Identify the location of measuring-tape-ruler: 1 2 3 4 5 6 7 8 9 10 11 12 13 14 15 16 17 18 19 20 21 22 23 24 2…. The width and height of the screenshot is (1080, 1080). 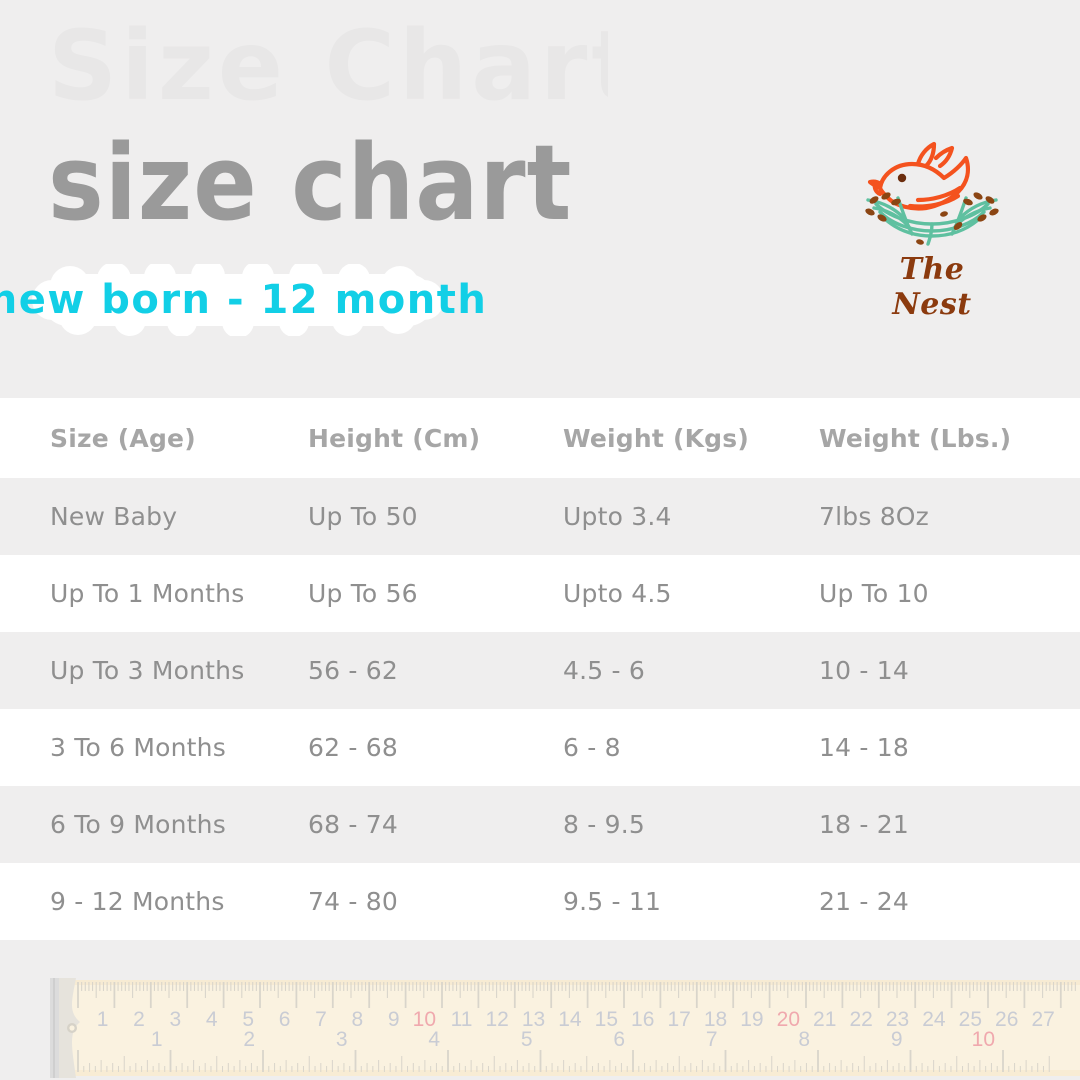
(565, 1028).